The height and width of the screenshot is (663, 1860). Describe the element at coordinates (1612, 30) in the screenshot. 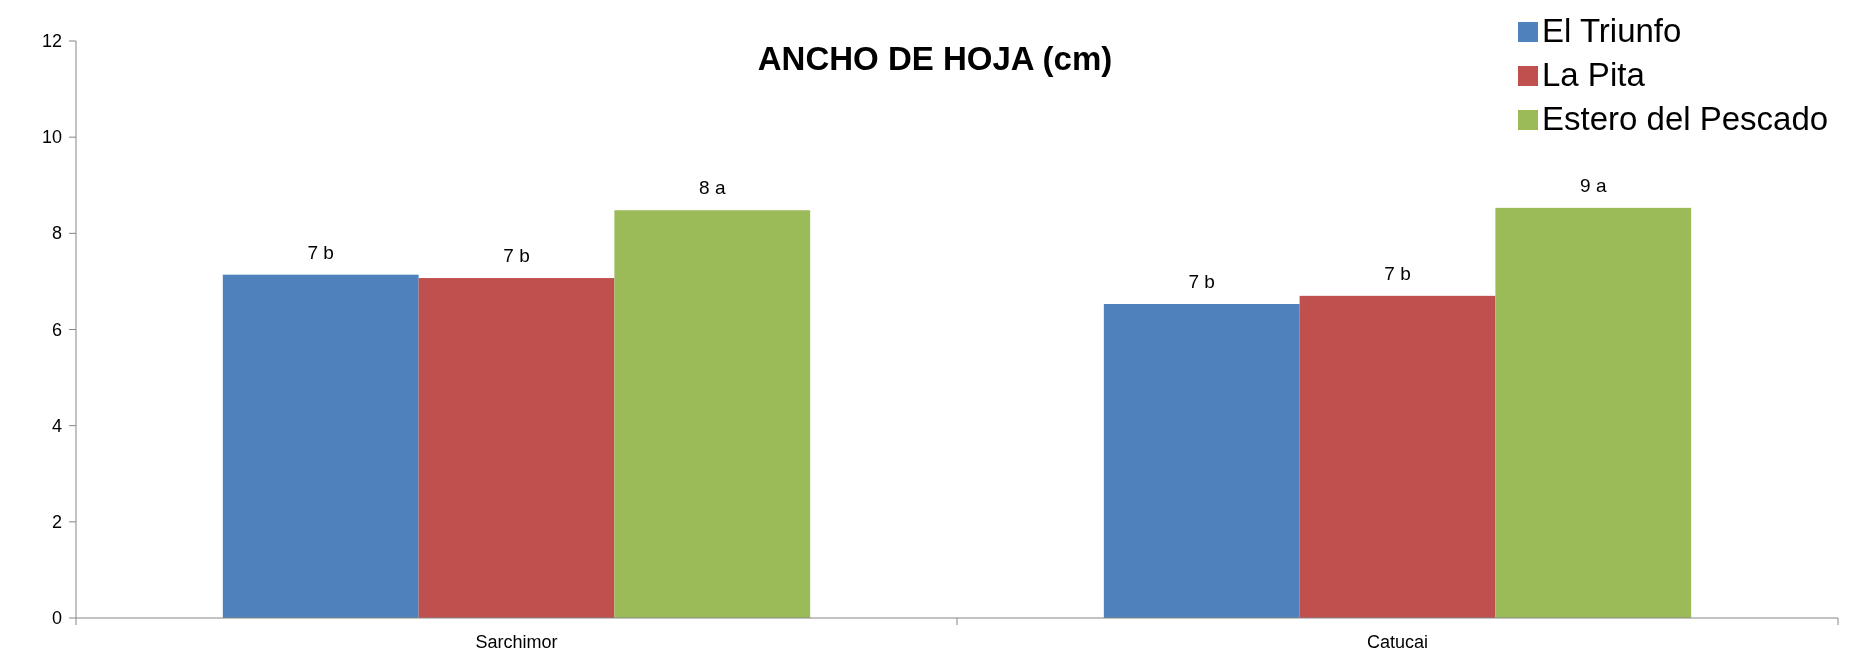

I see `legend-label: El Triunfo` at that location.